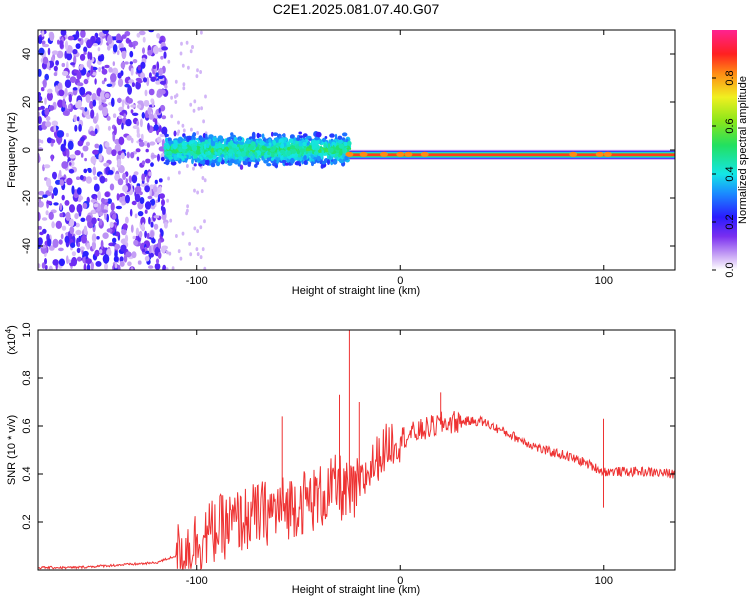  I want to click on colorbar-tick-label: 0.0, so click(730, 269).